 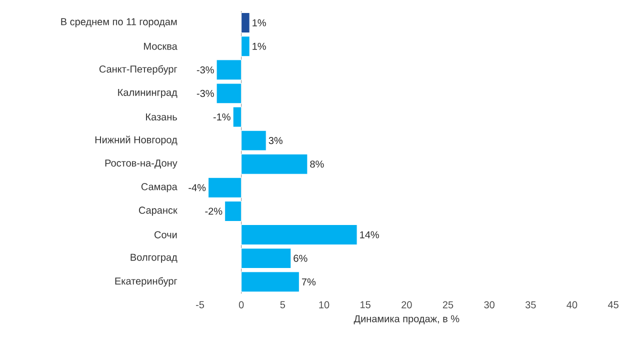 I want to click on x-tick-label: 25, so click(x=448, y=304).